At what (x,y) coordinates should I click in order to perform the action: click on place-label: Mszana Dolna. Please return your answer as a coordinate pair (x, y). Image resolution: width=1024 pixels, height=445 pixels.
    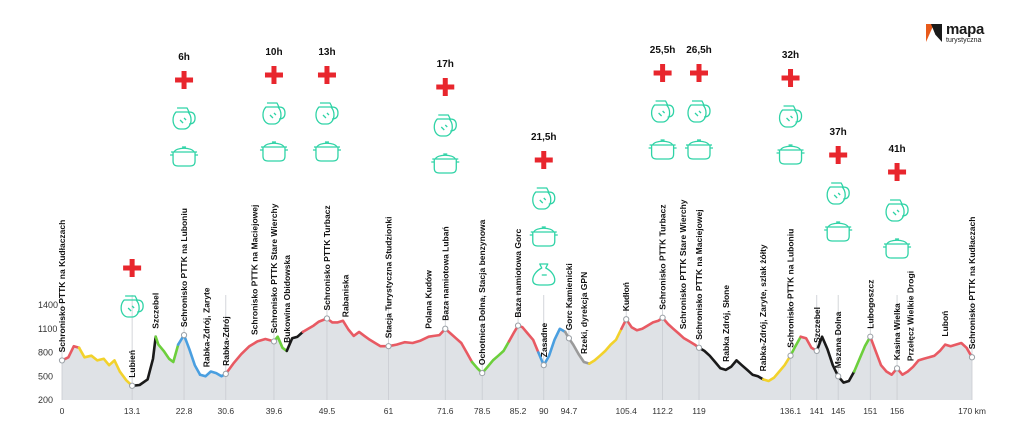
    Looking at the image, I should click on (838, 339).